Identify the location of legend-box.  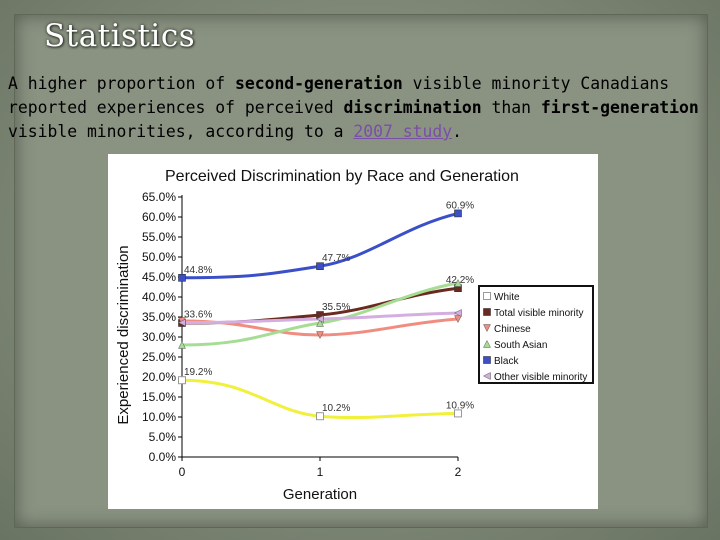
(536, 334).